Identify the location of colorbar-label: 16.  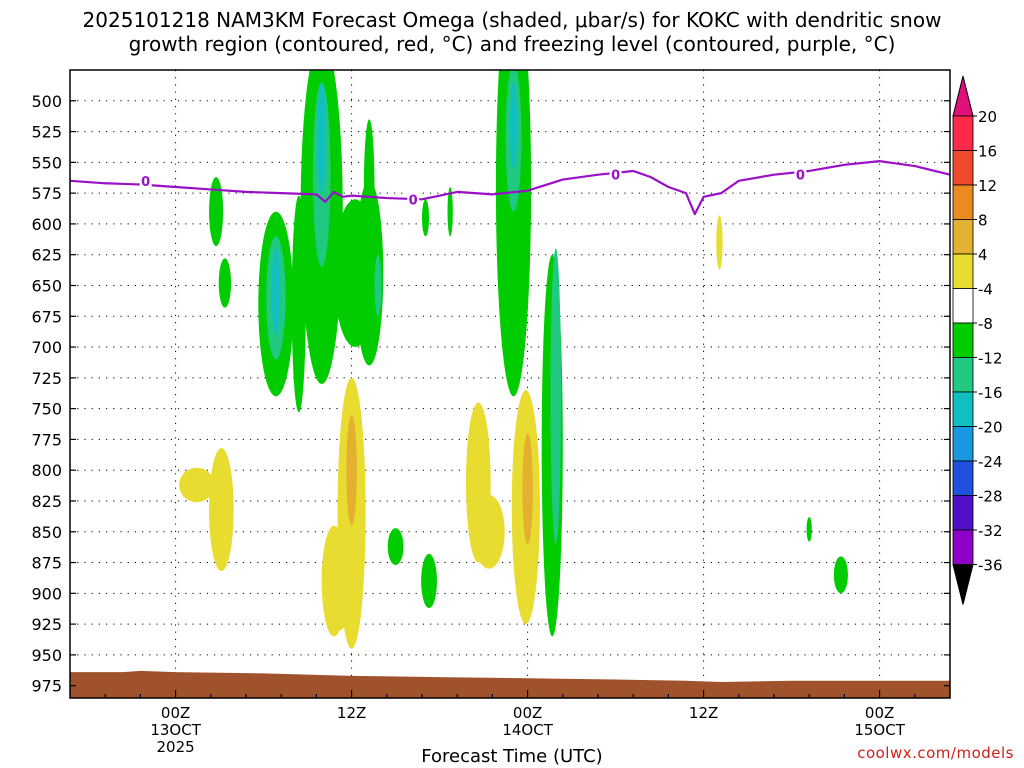
(987, 152).